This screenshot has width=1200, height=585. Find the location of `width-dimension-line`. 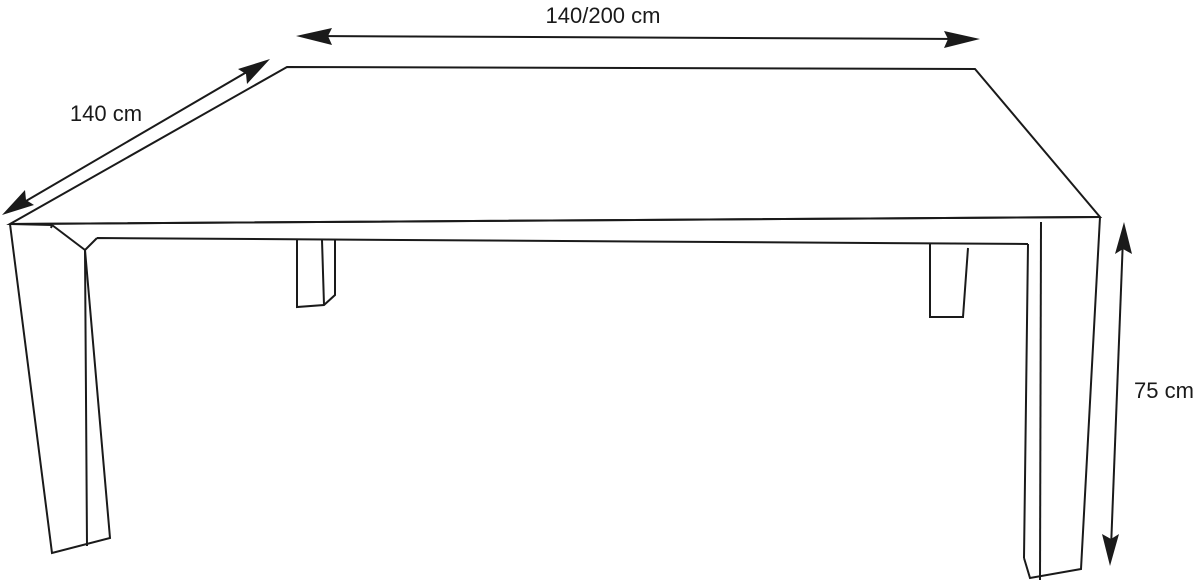

width-dimension-line is located at coordinates (637, 37).